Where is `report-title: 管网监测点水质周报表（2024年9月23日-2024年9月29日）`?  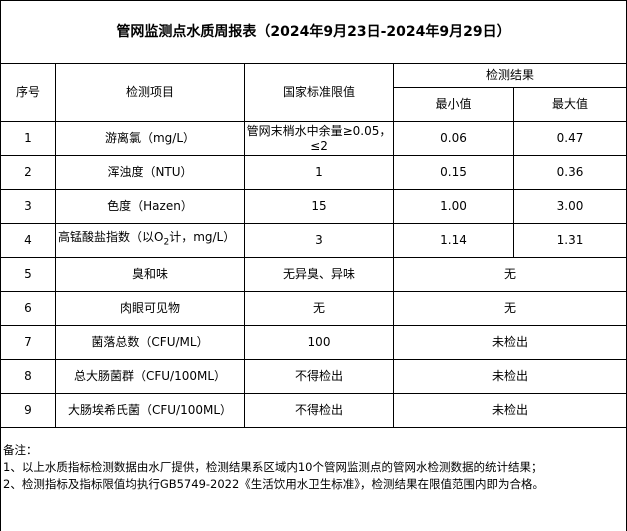 report-title: 管网监测点水质周报表（2024年9月23日-2024年9月29日） is located at coordinates (313, 32).